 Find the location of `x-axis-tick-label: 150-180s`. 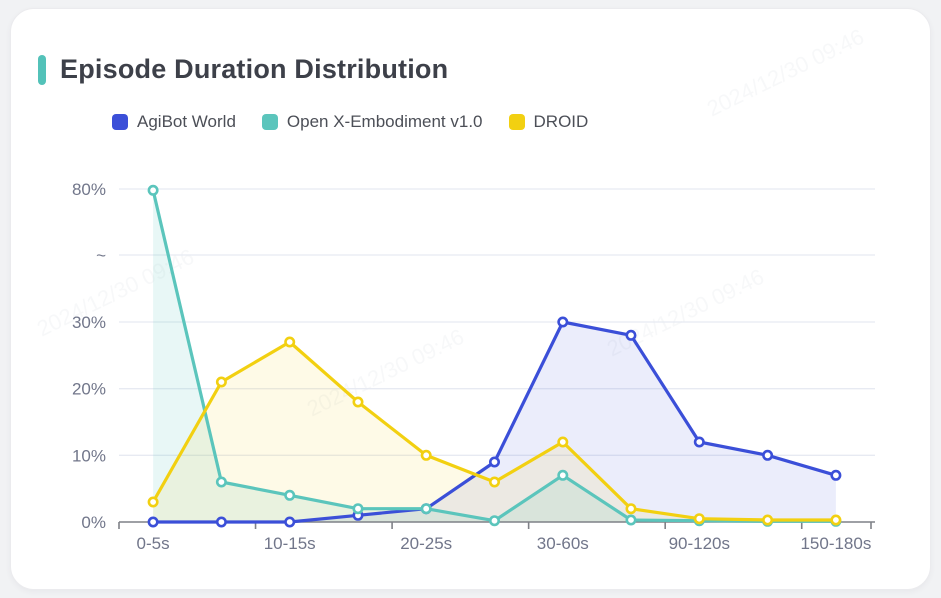

x-axis-tick-label: 150-180s is located at coordinates (835, 543).